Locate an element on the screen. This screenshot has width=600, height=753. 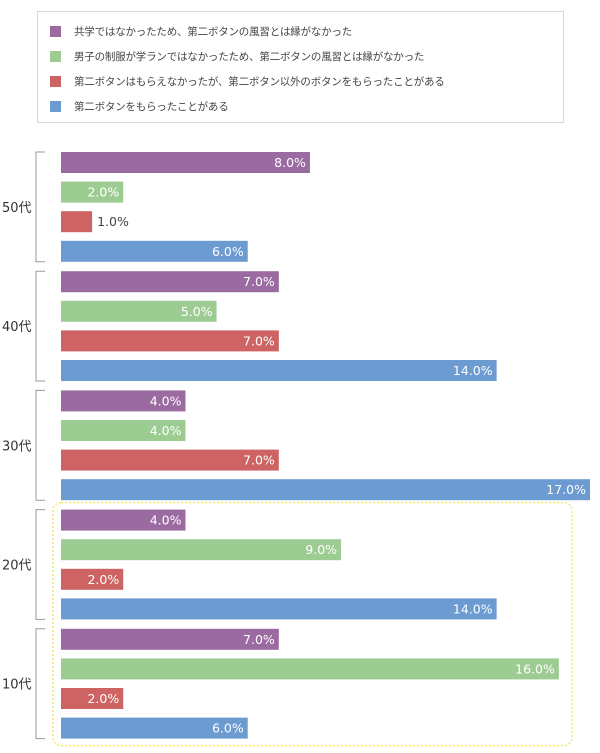
legend-item: 第二ボタンをもらったことがある is located at coordinates (139, 106).